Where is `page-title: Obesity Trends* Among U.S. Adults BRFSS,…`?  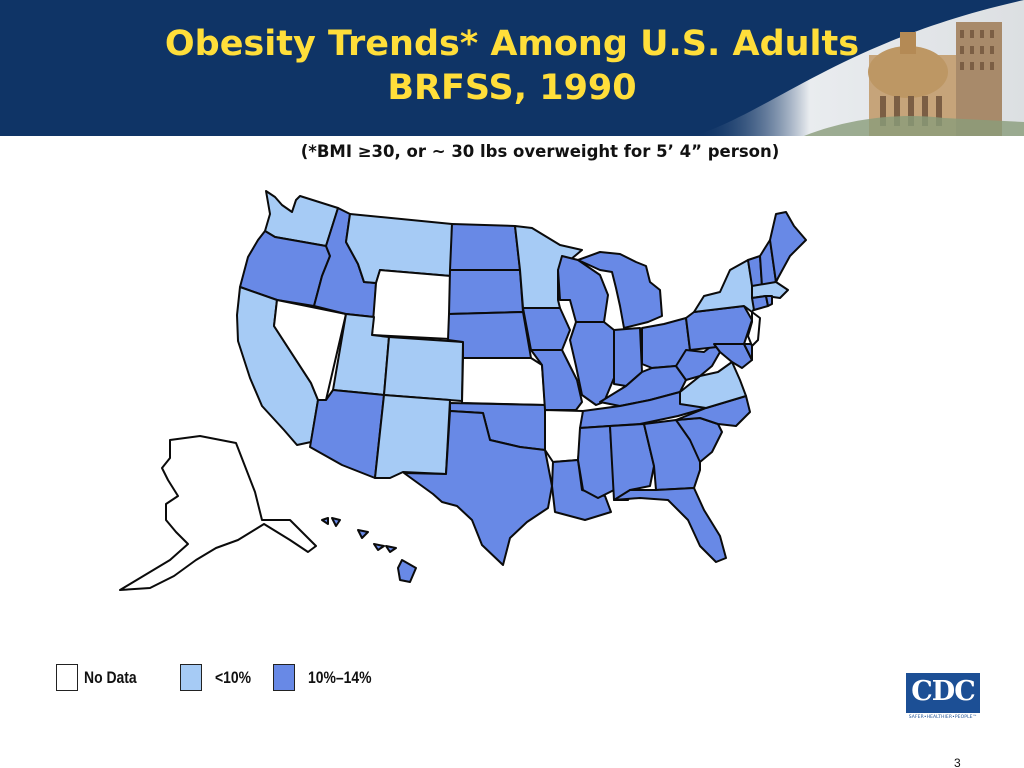 page-title: Obesity Trends* Among U.S. Adults BRFSS,… is located at coordinates (512, 66).